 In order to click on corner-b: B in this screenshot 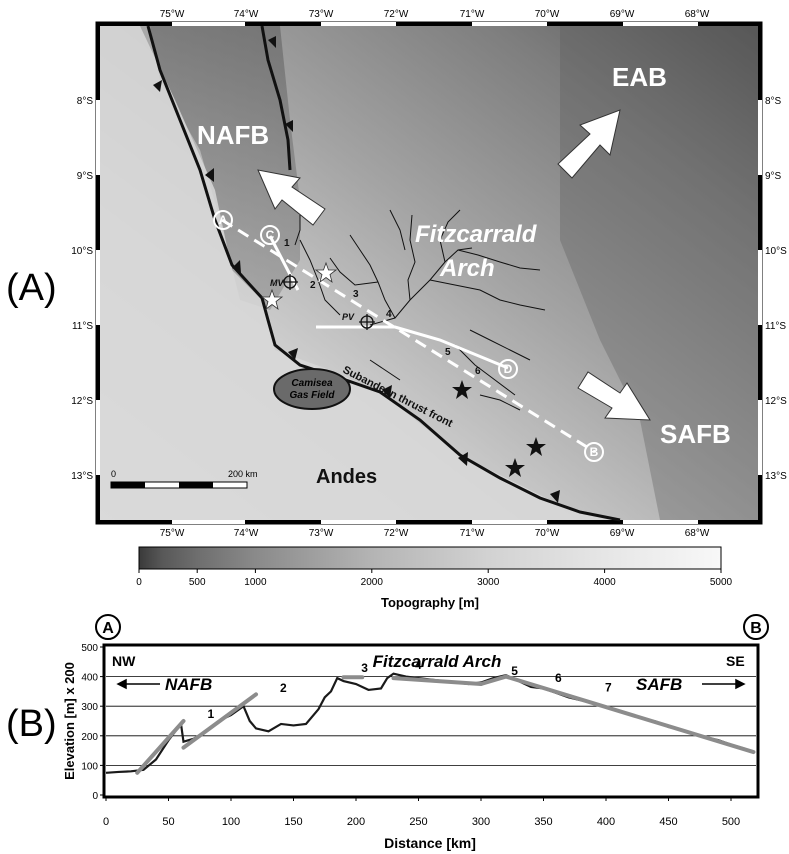, I will do `click(756, 628)`.